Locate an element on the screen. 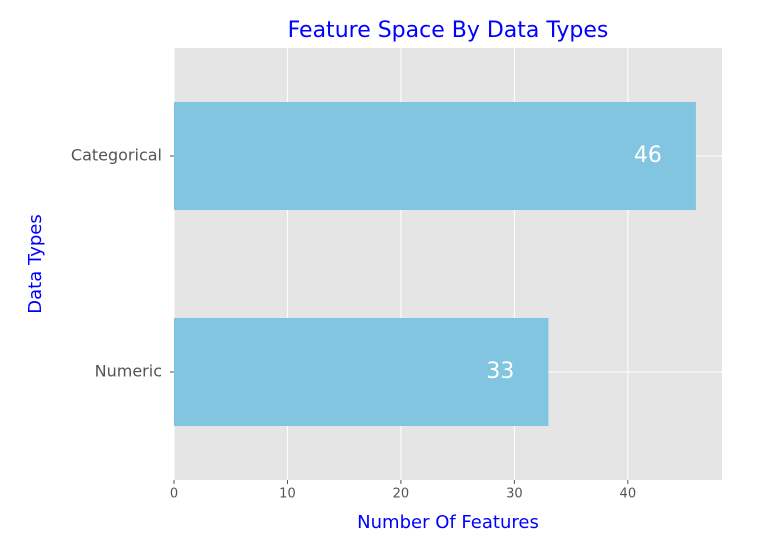  x-tick-label: 40 is located at coordinates (628, 494).